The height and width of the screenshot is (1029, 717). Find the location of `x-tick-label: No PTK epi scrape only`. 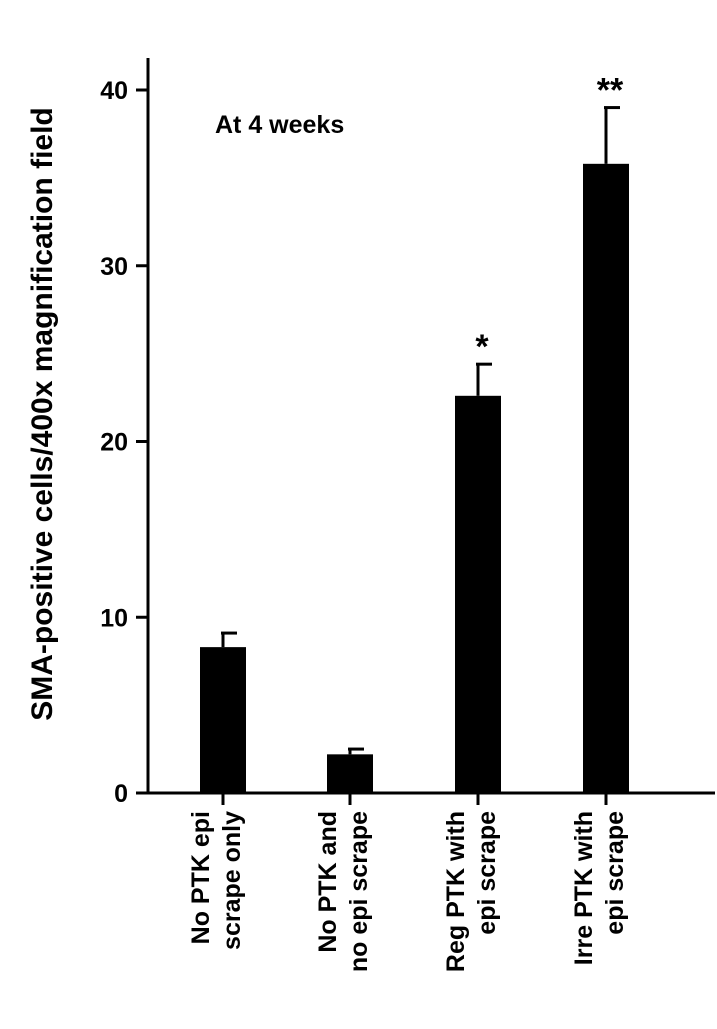

x-tick-label: No PTK epi scrape only is located at coordinates (216, 880).